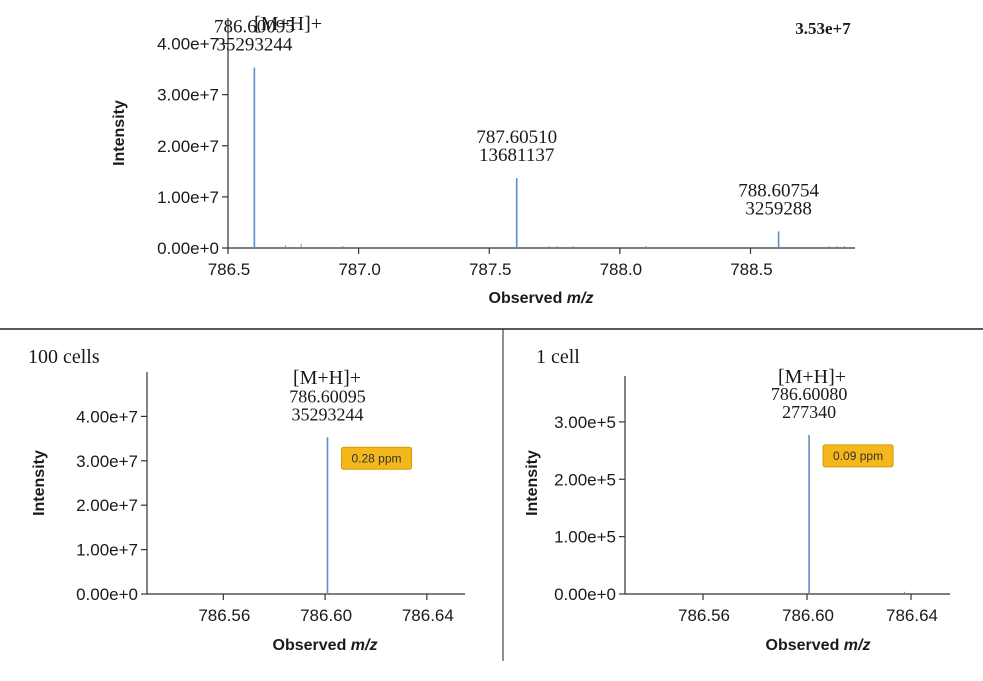 Image resolution: width=983 pixels, height=681 pixels. Describe the element at coordinates (704, 615) in the screenshot. I see `right-x-tick-label: 786.56` at that location.